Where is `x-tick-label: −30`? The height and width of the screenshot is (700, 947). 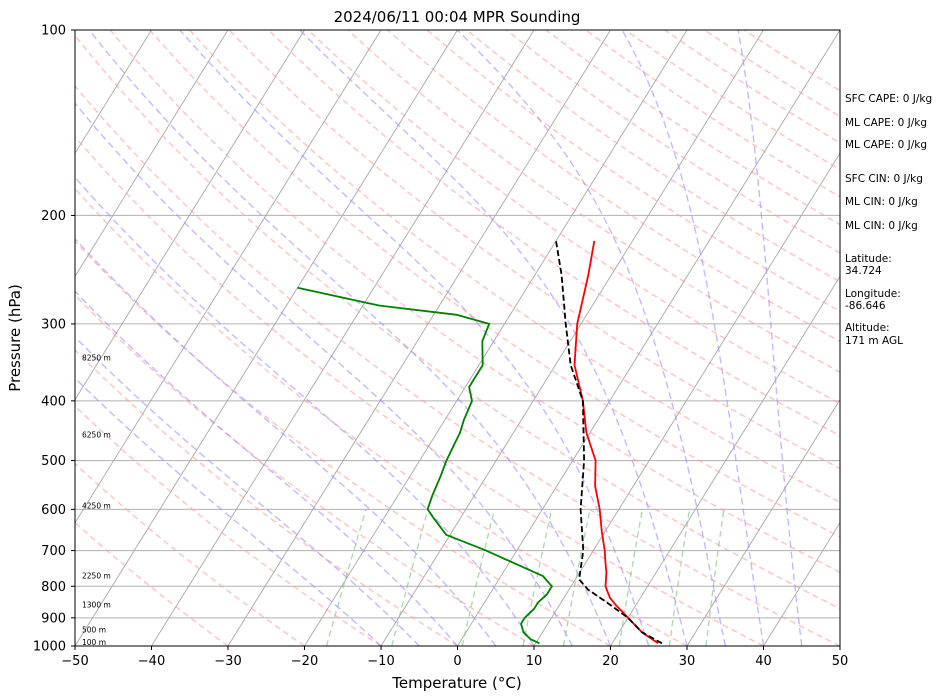
x-tick-label: −30 is located at coordinates (227, 661).